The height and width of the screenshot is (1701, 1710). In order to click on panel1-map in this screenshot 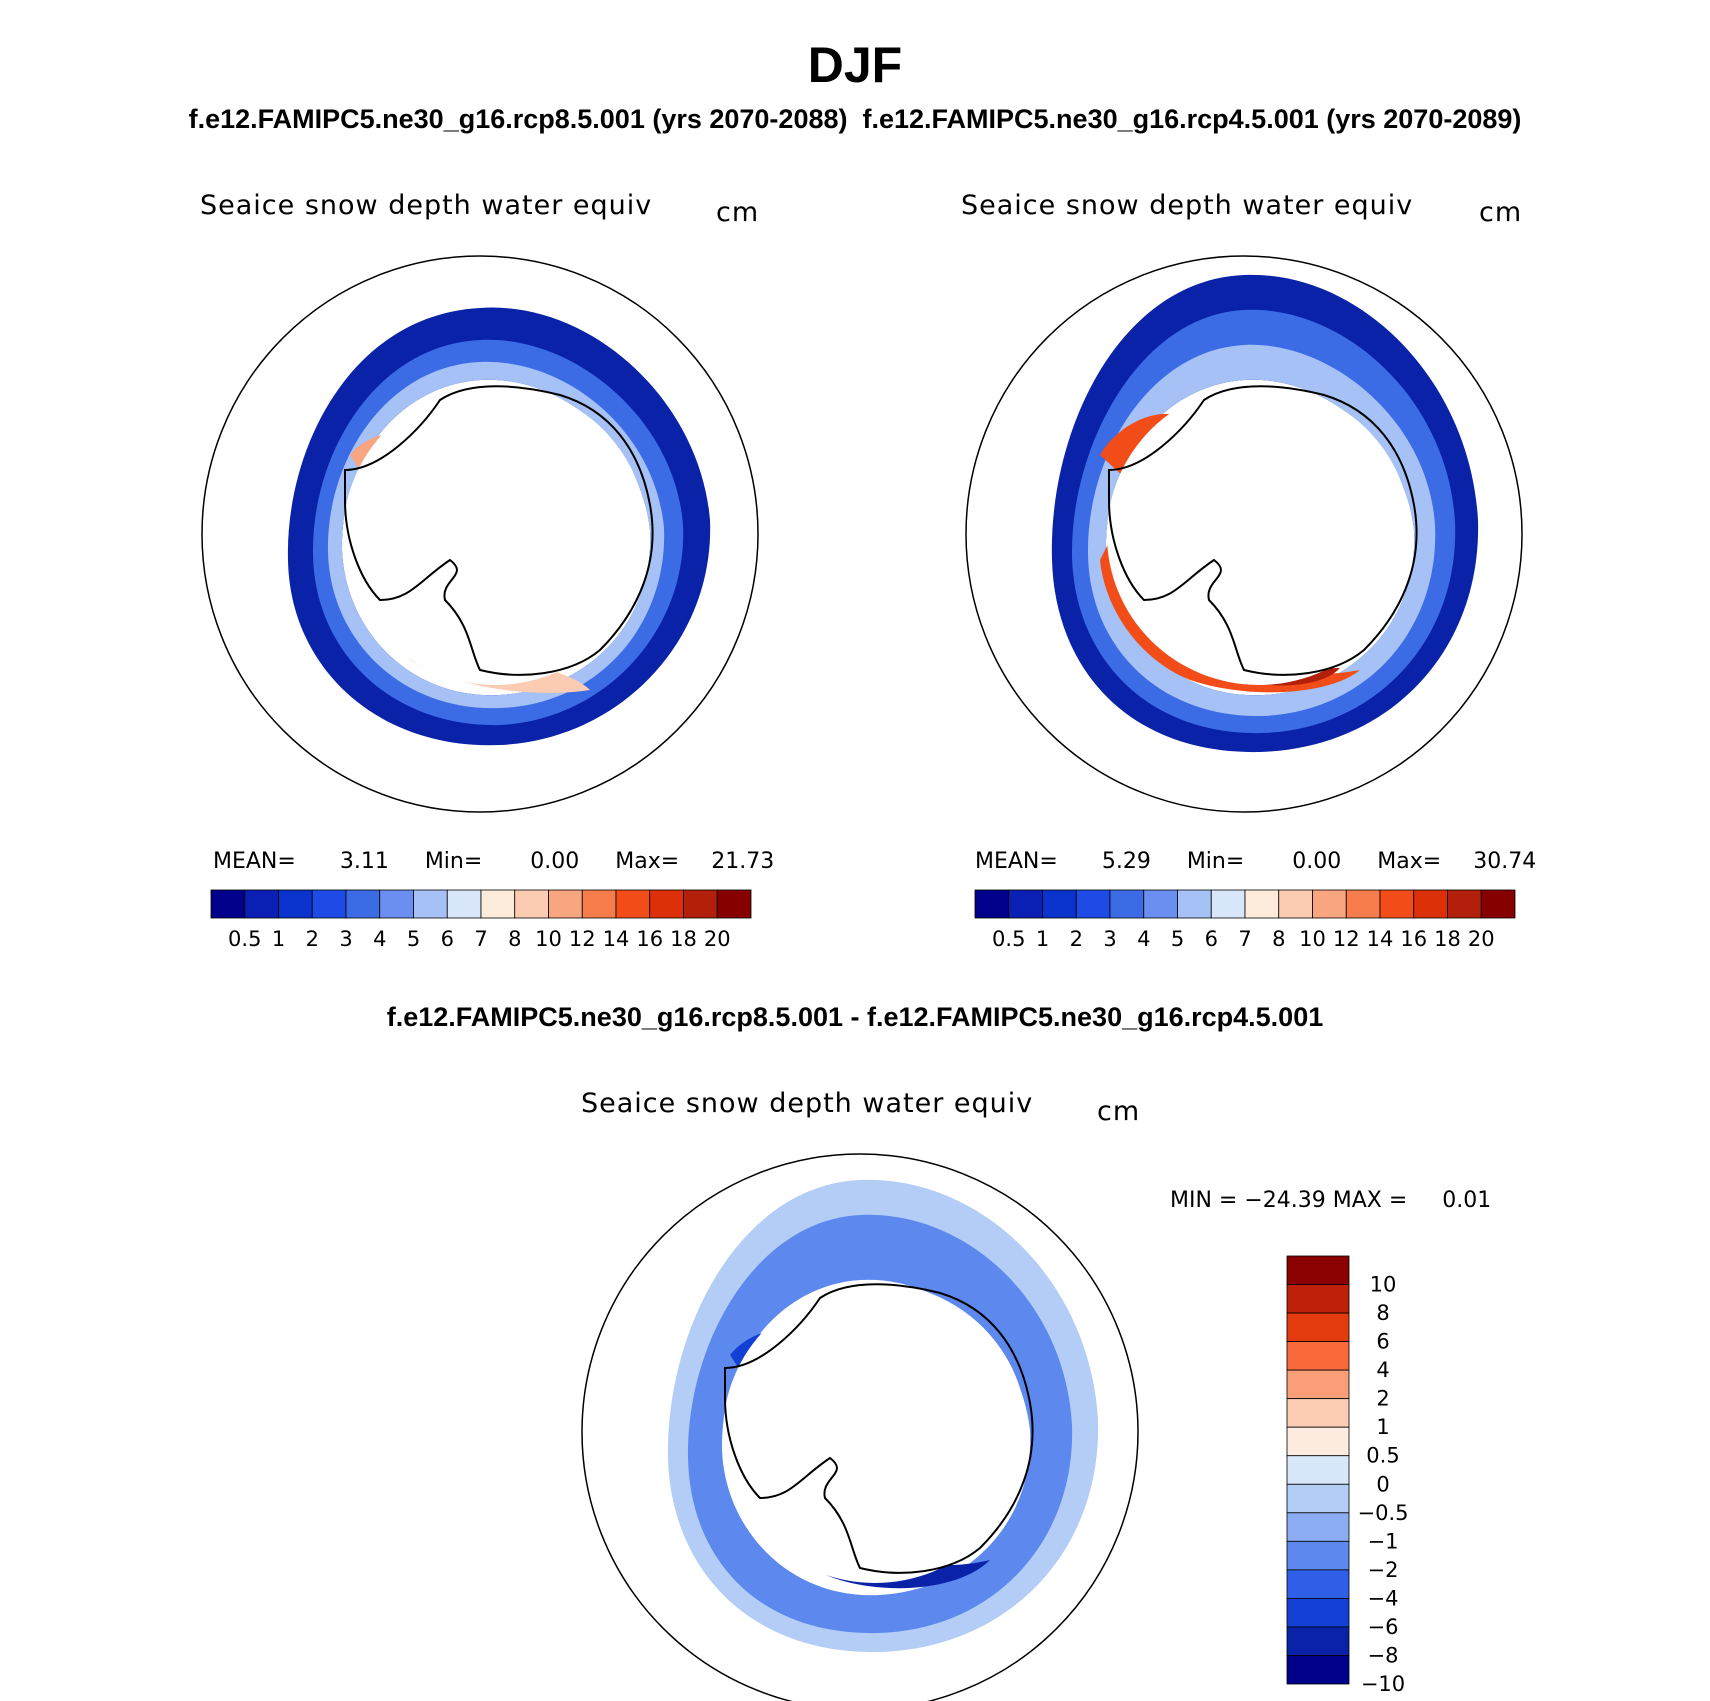, I will do `click(480, 534)`.